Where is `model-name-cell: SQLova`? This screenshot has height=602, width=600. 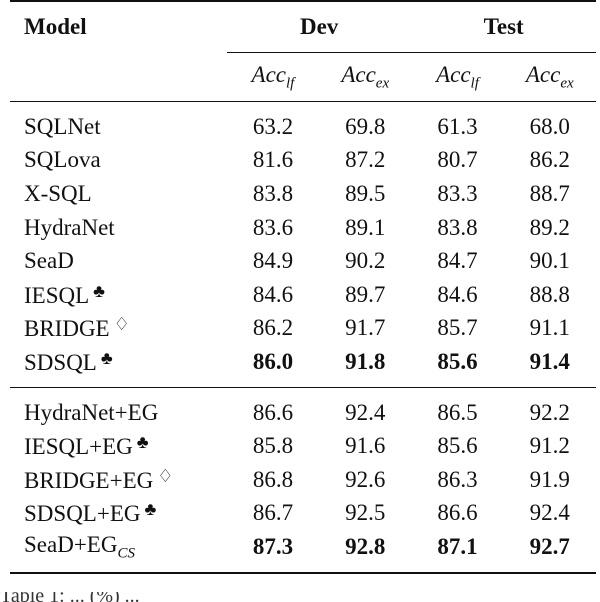
model-name-cell: SQLova is located at coordinates (118, 161).